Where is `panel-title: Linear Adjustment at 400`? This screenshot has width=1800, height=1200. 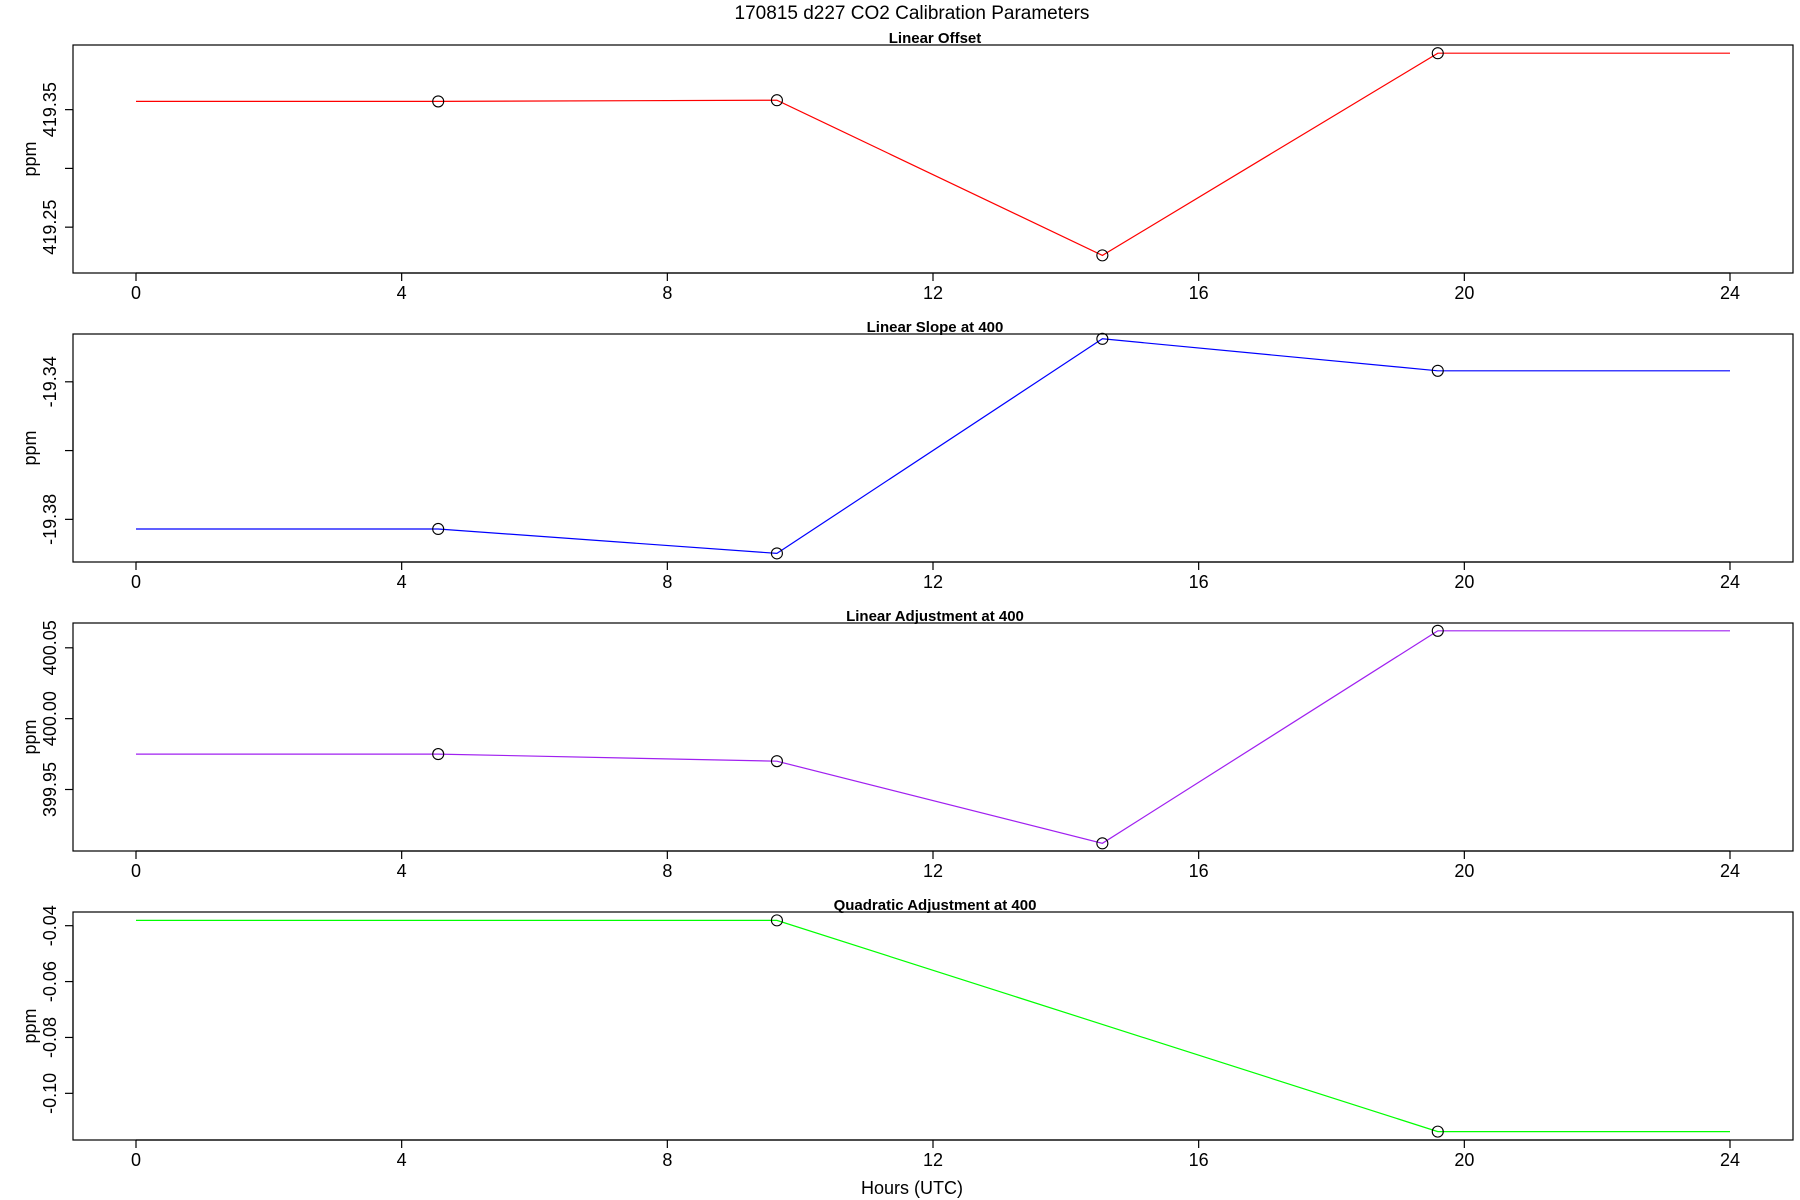
panel-title: Linear Adjustment at 400 is located at coordinates (935, 616).